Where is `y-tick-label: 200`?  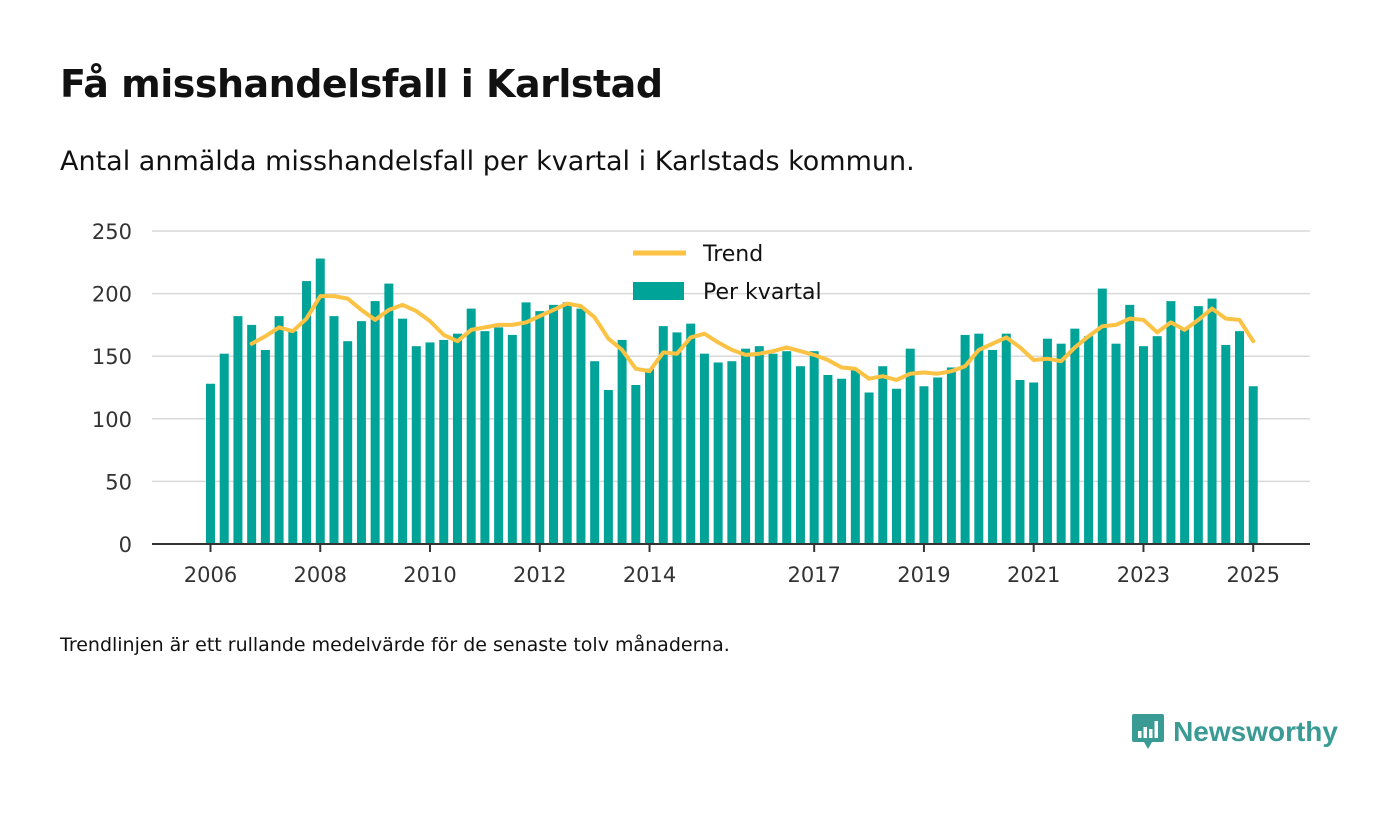 y-tick-label: 200 is located at coordinates (112, 295).